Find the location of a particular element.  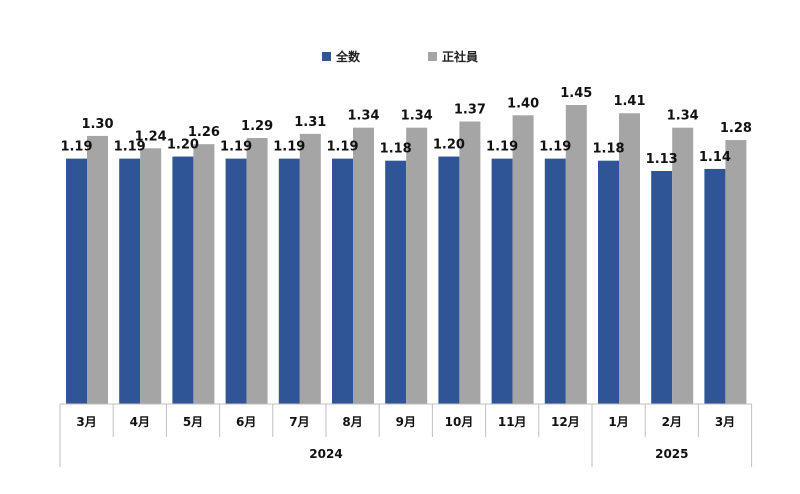

data-label-regular-2: 1.26 is located at coordinates (204, 132).